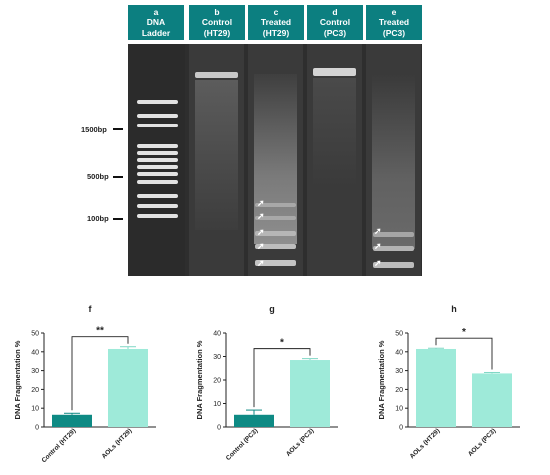 The width and height of the screenshot is (550, 475). What do you see at coordinates (272, 309) in the screenshot?
I see `panel-letter: g` at bounding box center [272, 309].